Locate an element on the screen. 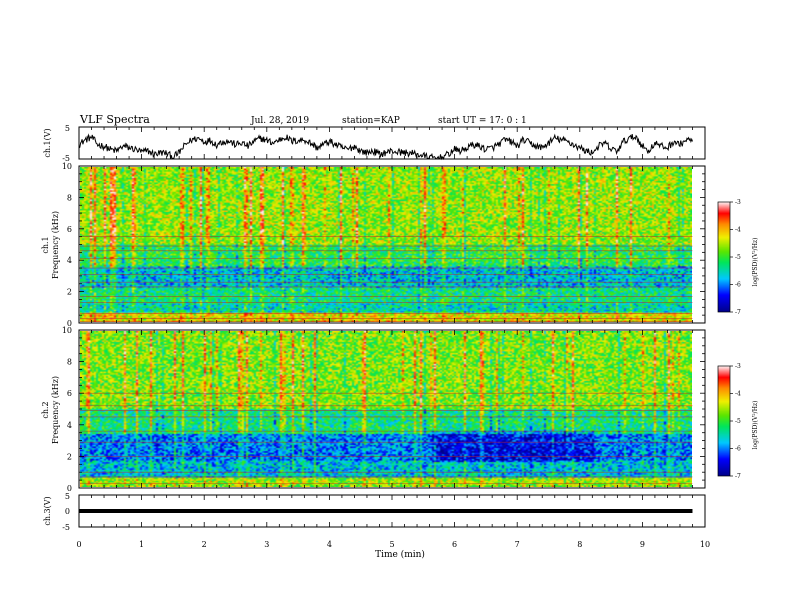 This screenshot has height=612, width=792. ch2-colorbar: -3 -4 -5 -6 -7 log(PSD)(V²/Hz) is located at coordinates (738, 421).